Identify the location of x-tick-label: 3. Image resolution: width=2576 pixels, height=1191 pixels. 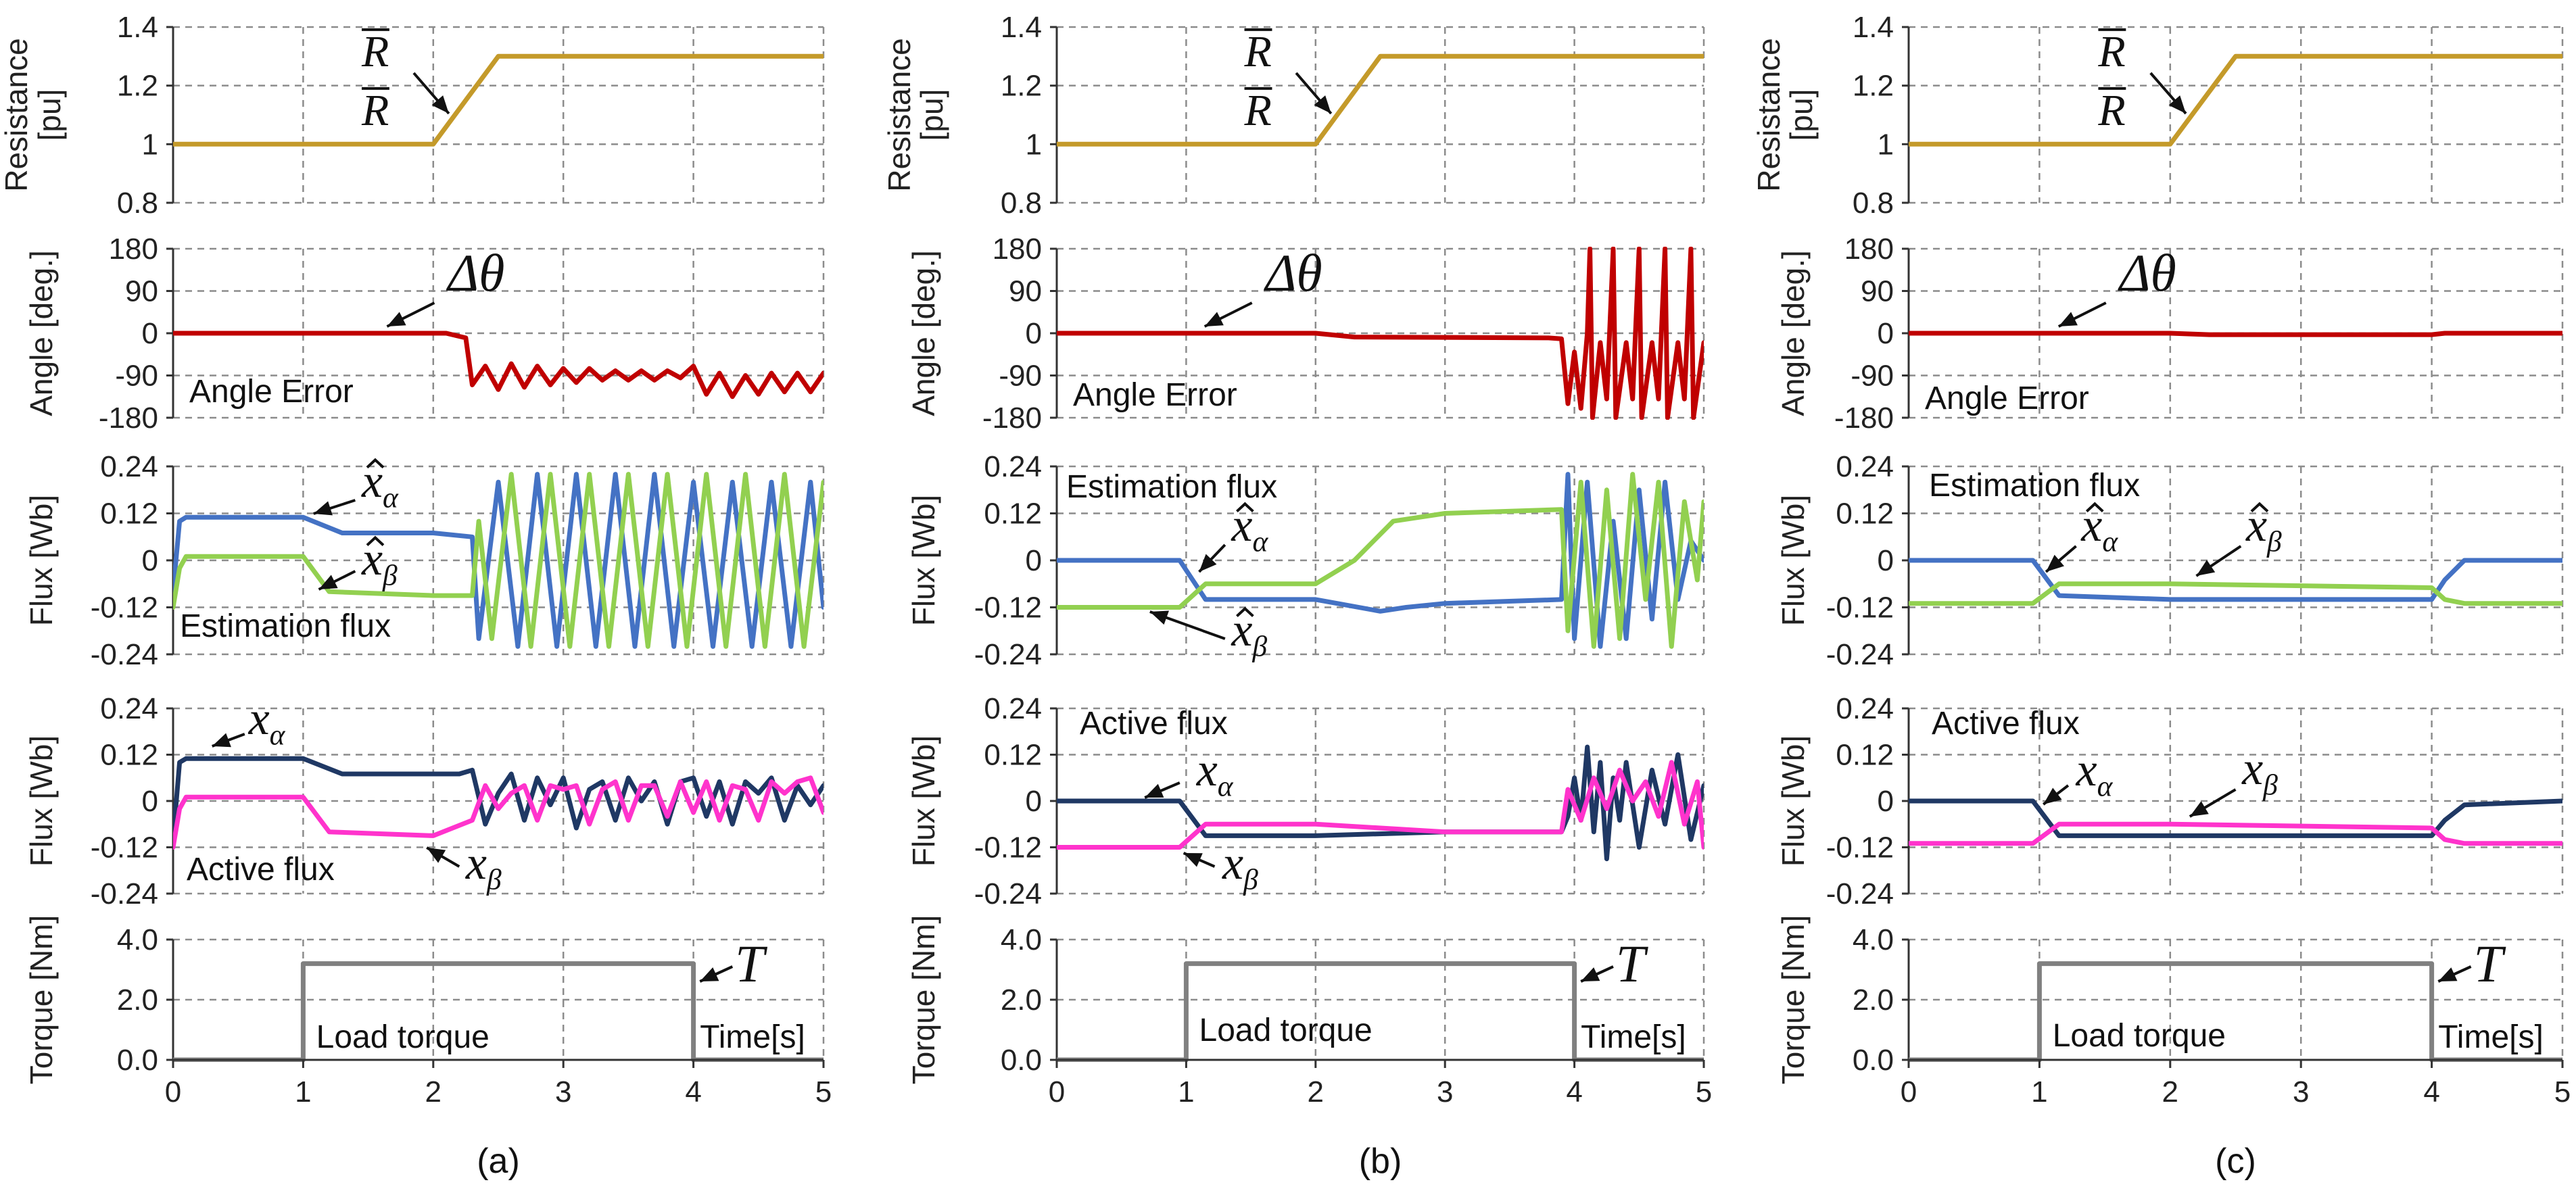
(1445, 1092).